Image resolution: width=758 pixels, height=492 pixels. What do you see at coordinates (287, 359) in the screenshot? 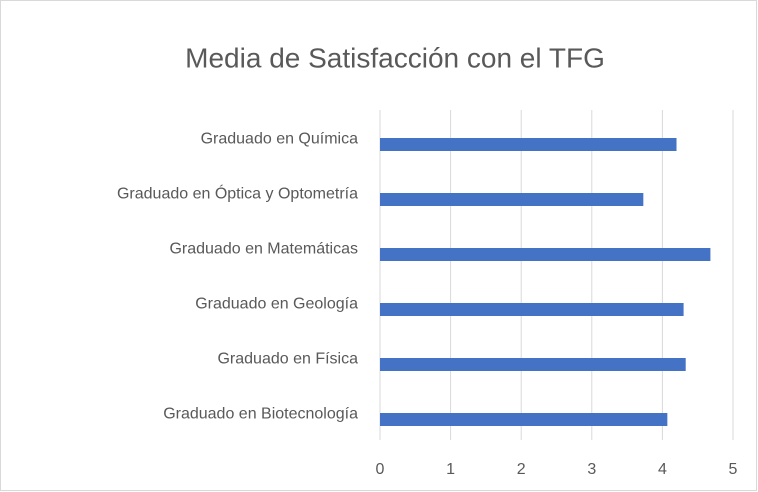
I see `y-tick-label: Graduado en Física` at bounding box center [287, 359].